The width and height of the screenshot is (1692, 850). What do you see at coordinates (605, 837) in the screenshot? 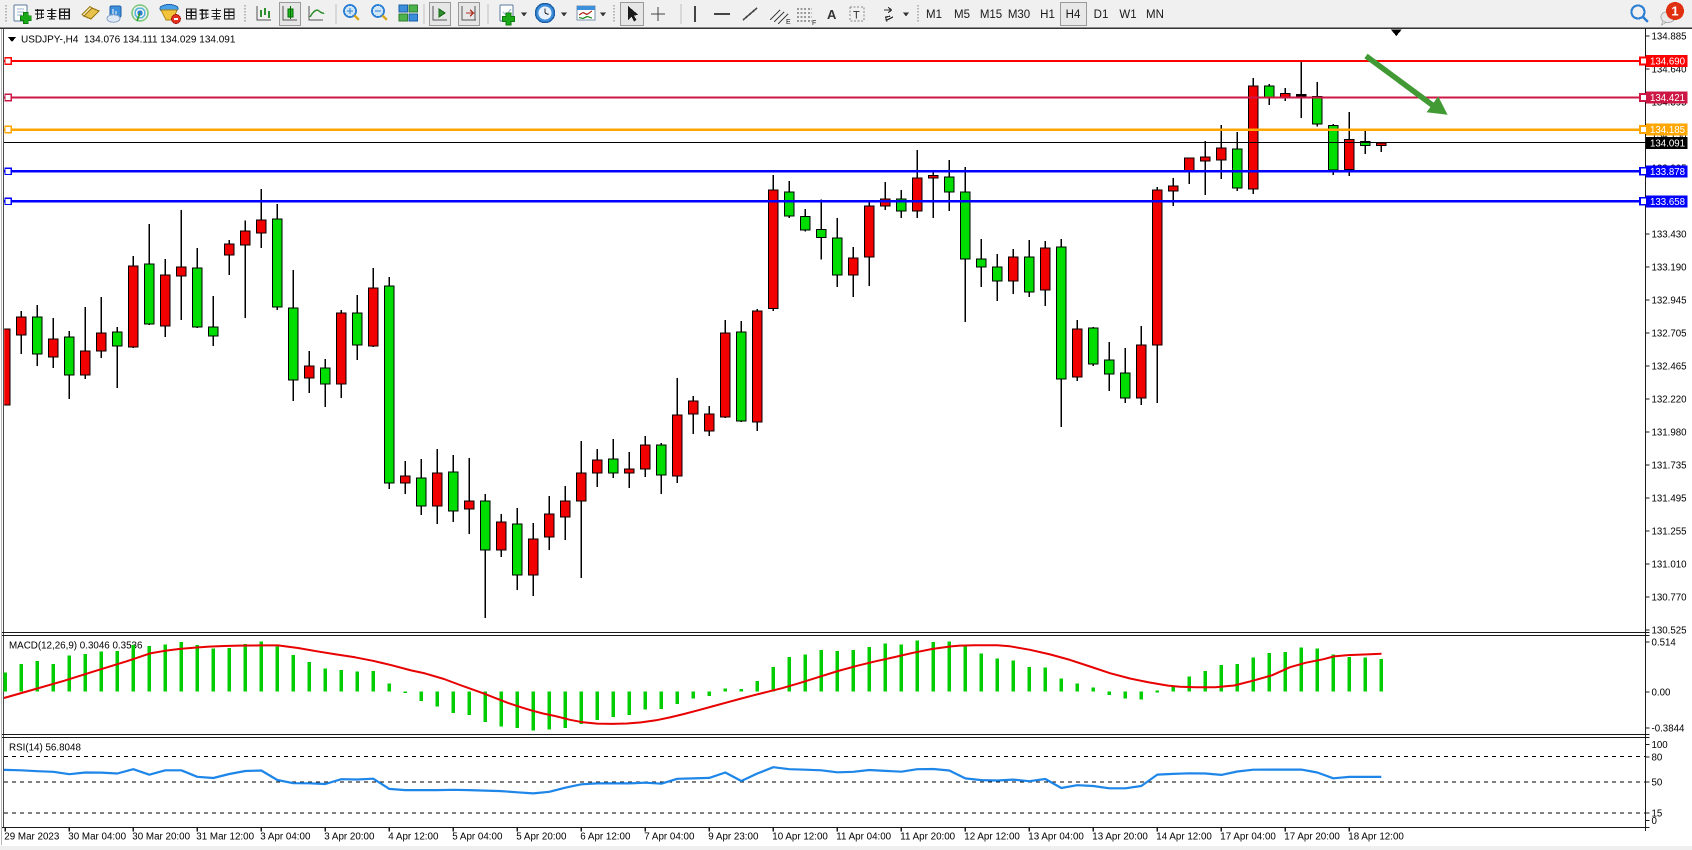
I see `svg-text: 6 Apr 12:00` at bounding box center [605, 837].